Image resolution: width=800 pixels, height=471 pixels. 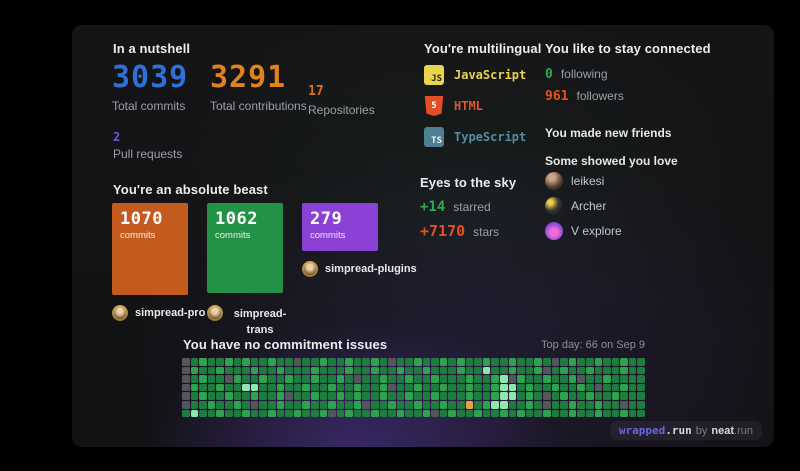 What do you see at coordinates (574, 181) in the screenshot?
I see `person-row-leikesi: leikesi` at bounding box center [574, 181].